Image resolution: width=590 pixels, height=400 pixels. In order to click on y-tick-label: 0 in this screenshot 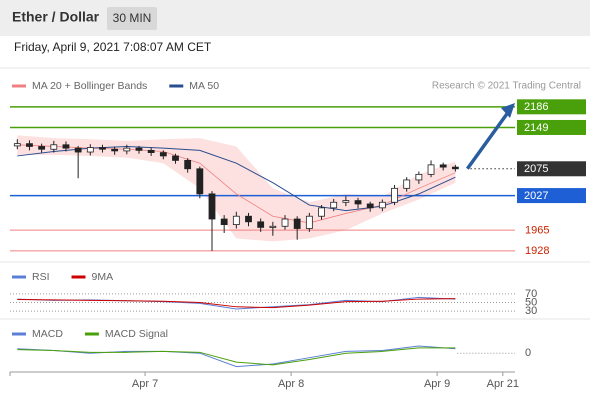, I will do `click(528, 353)`.